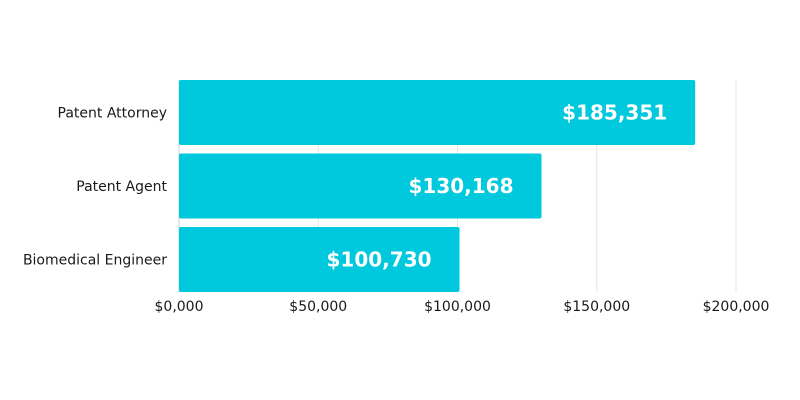  What do you see at coordinates (121, 187) in the screenshot?
I see `category-label: Patent Agent` at bounding box center [121, 187].